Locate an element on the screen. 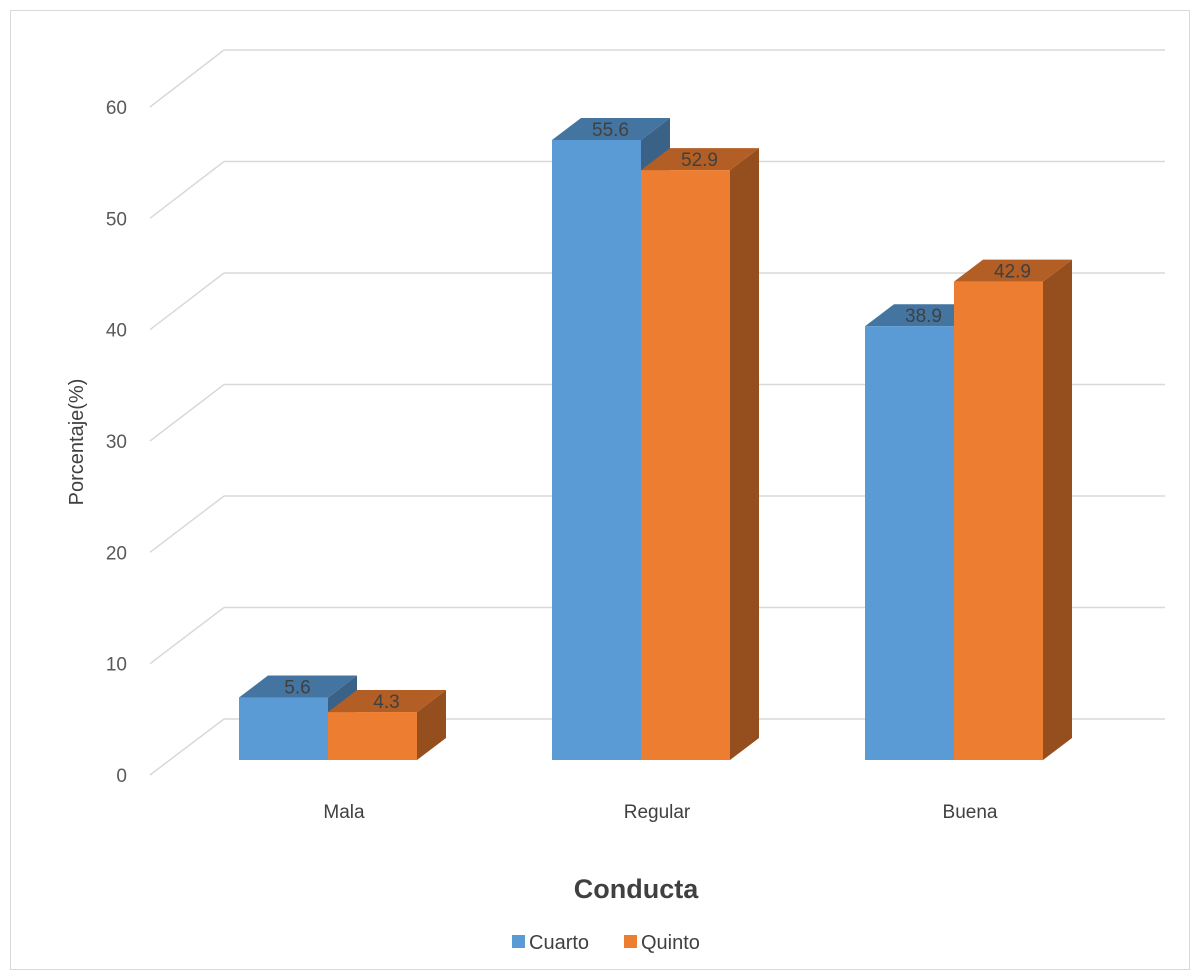 The height and width of the screenshot is (975, 1195). data-label: 52.9 is located at coordinates (699, 160).